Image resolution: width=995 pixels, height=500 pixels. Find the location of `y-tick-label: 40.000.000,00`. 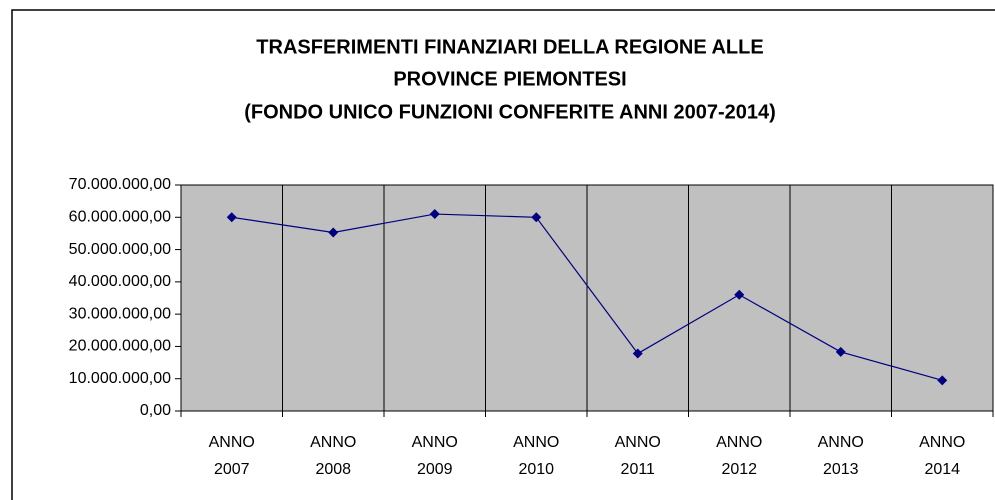

y-tick-label: 40.000.000,00 is located at coordinates (120, 281).